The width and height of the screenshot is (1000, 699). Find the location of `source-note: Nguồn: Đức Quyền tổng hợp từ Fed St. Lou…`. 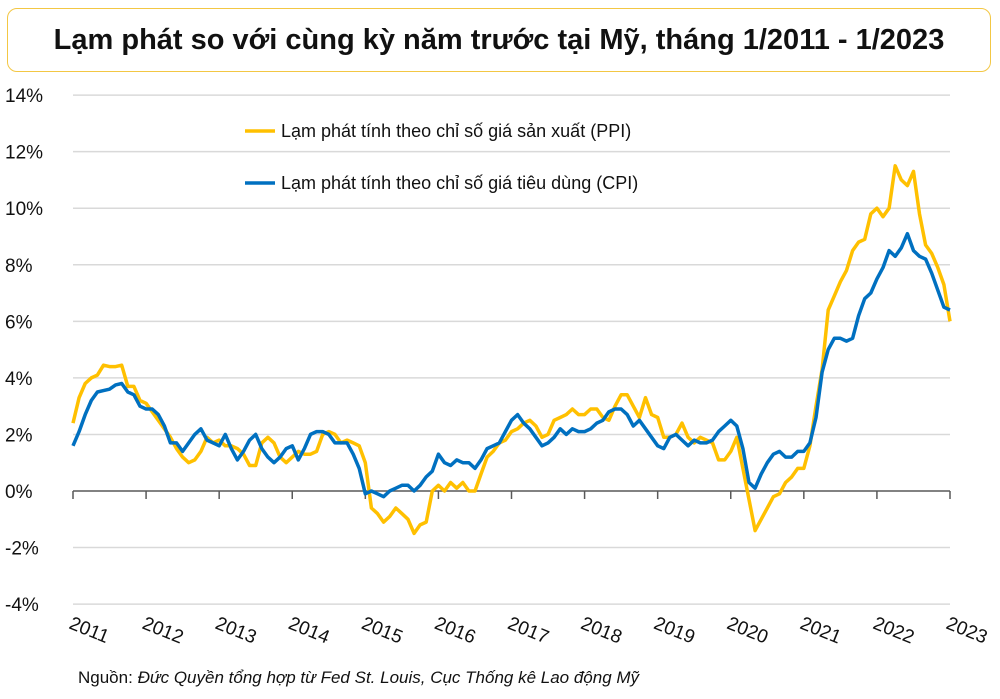

source-note: Nguồn: Đức Quyền tổng hợp từ Fed St. Lou… is located at coordinates (358, 678).